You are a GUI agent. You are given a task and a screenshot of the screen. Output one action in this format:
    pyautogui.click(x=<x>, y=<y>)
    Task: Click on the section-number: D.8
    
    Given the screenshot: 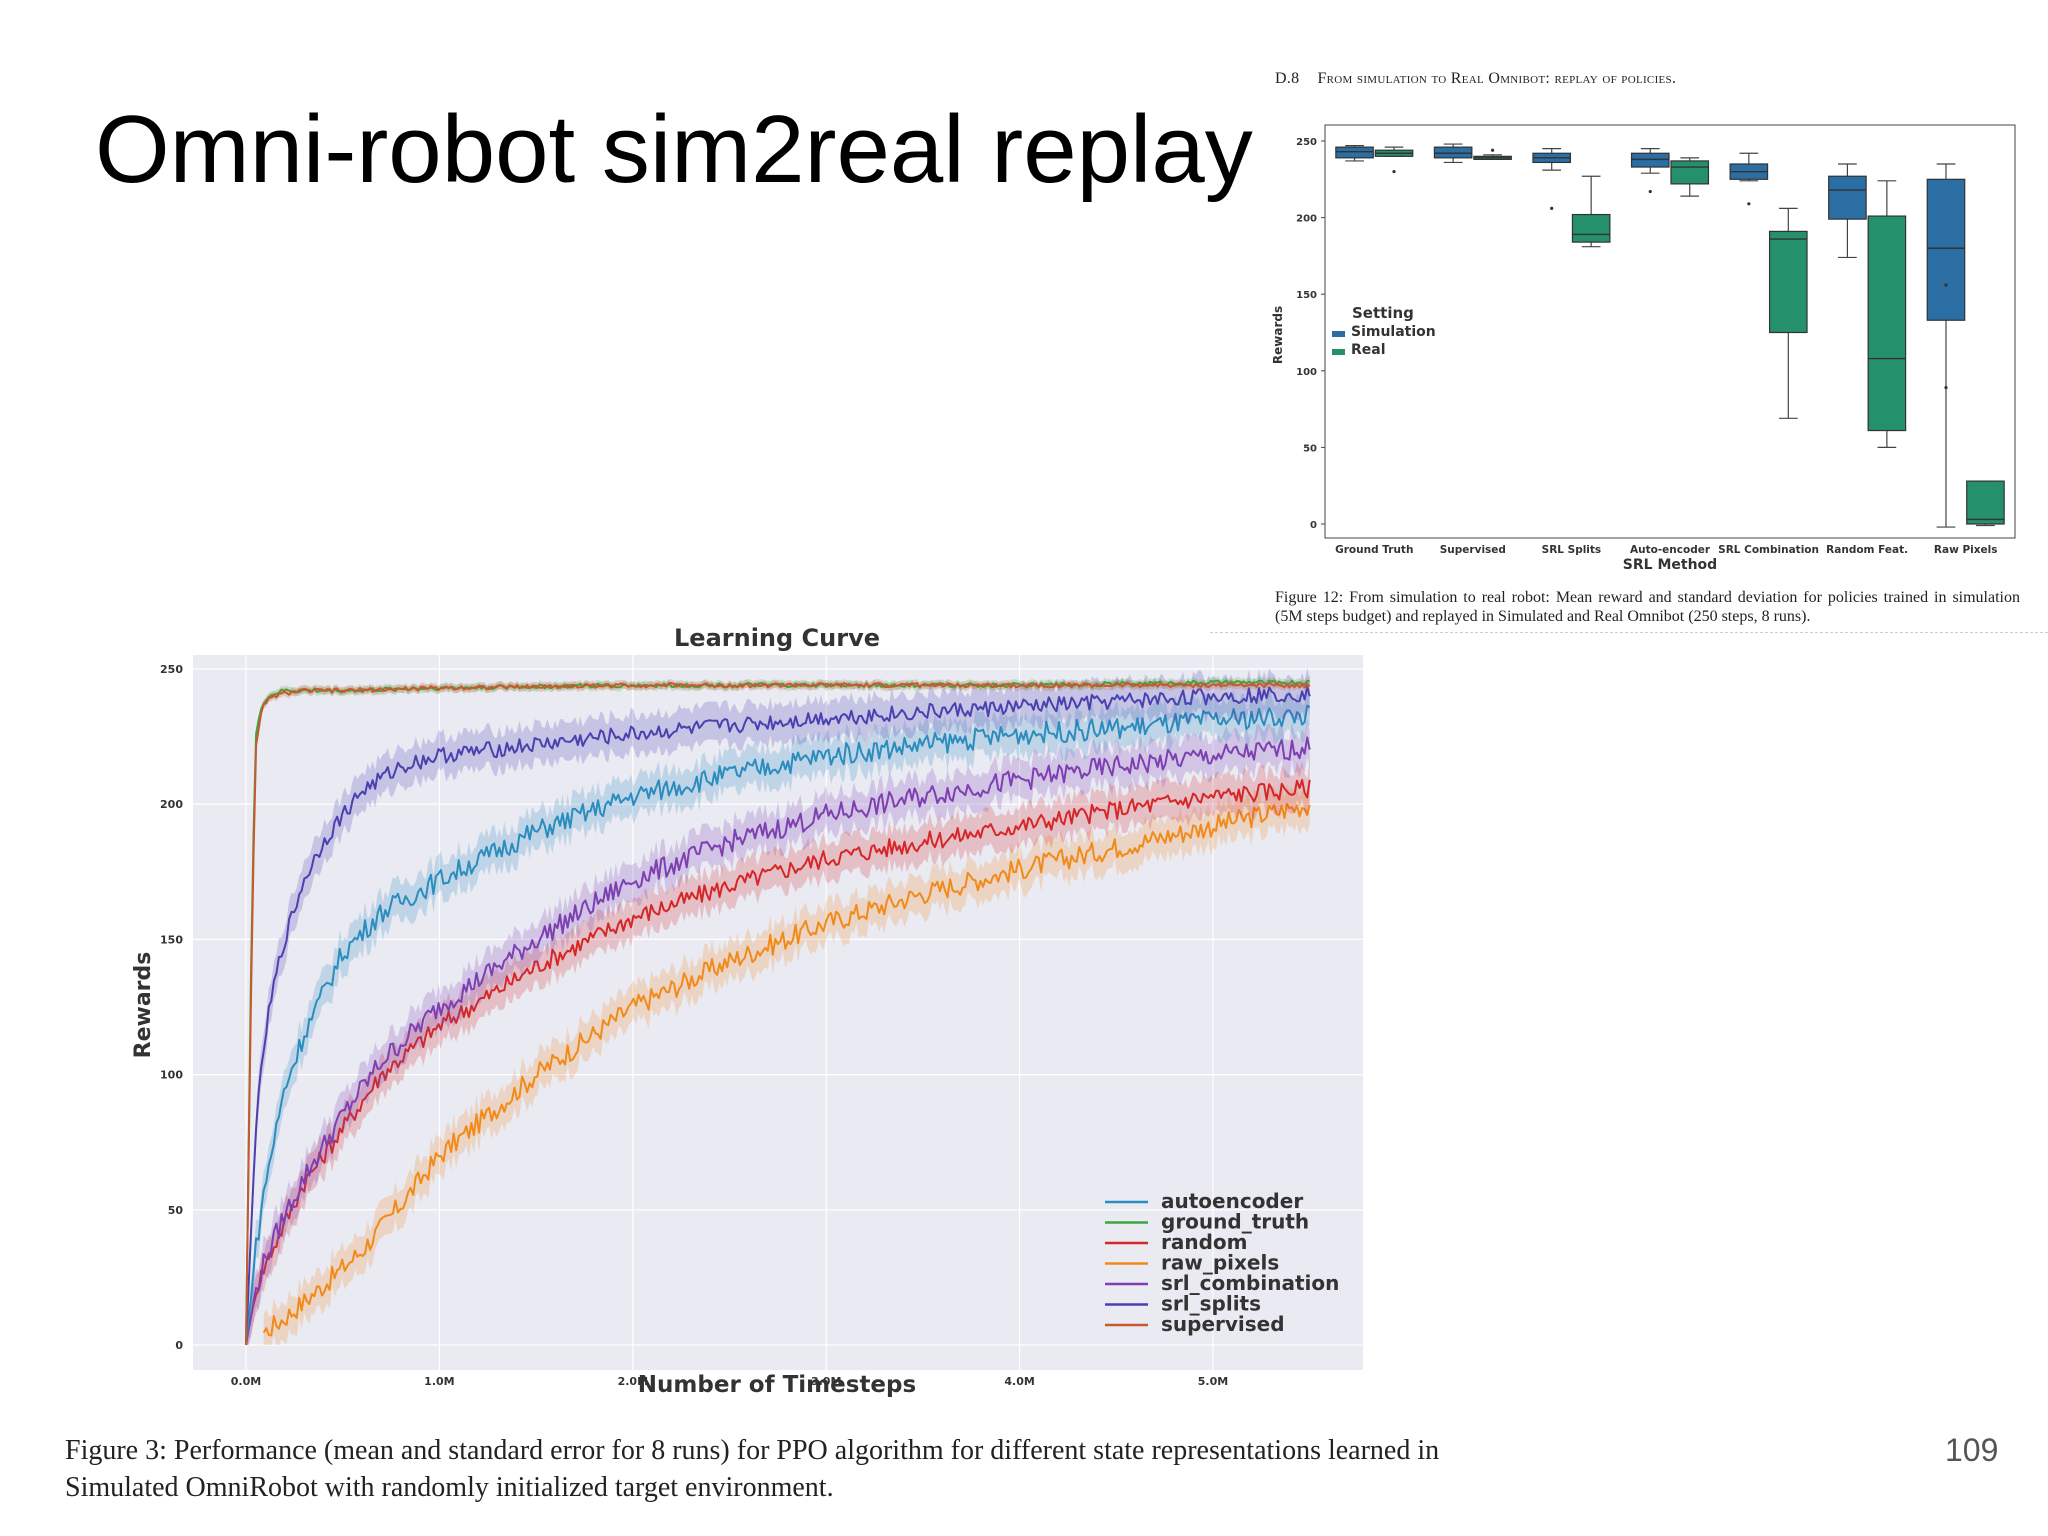 What is the action you would take?
    pyautogui.click(x=1287, y=78)
    